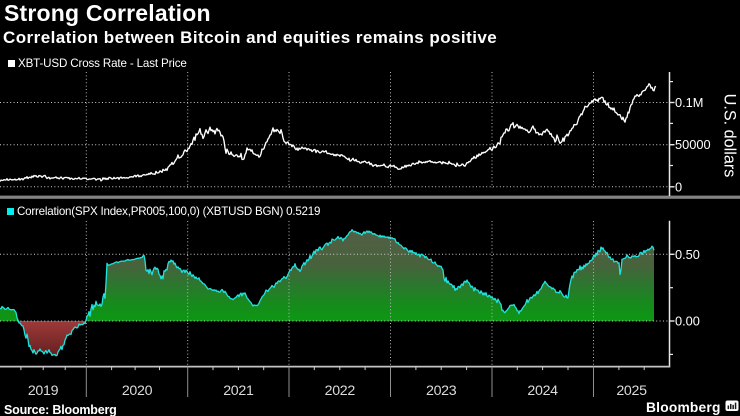 The width and height of the screenshot is (740, 416). I want to click on svg-text: 50000, so click(693, 144).